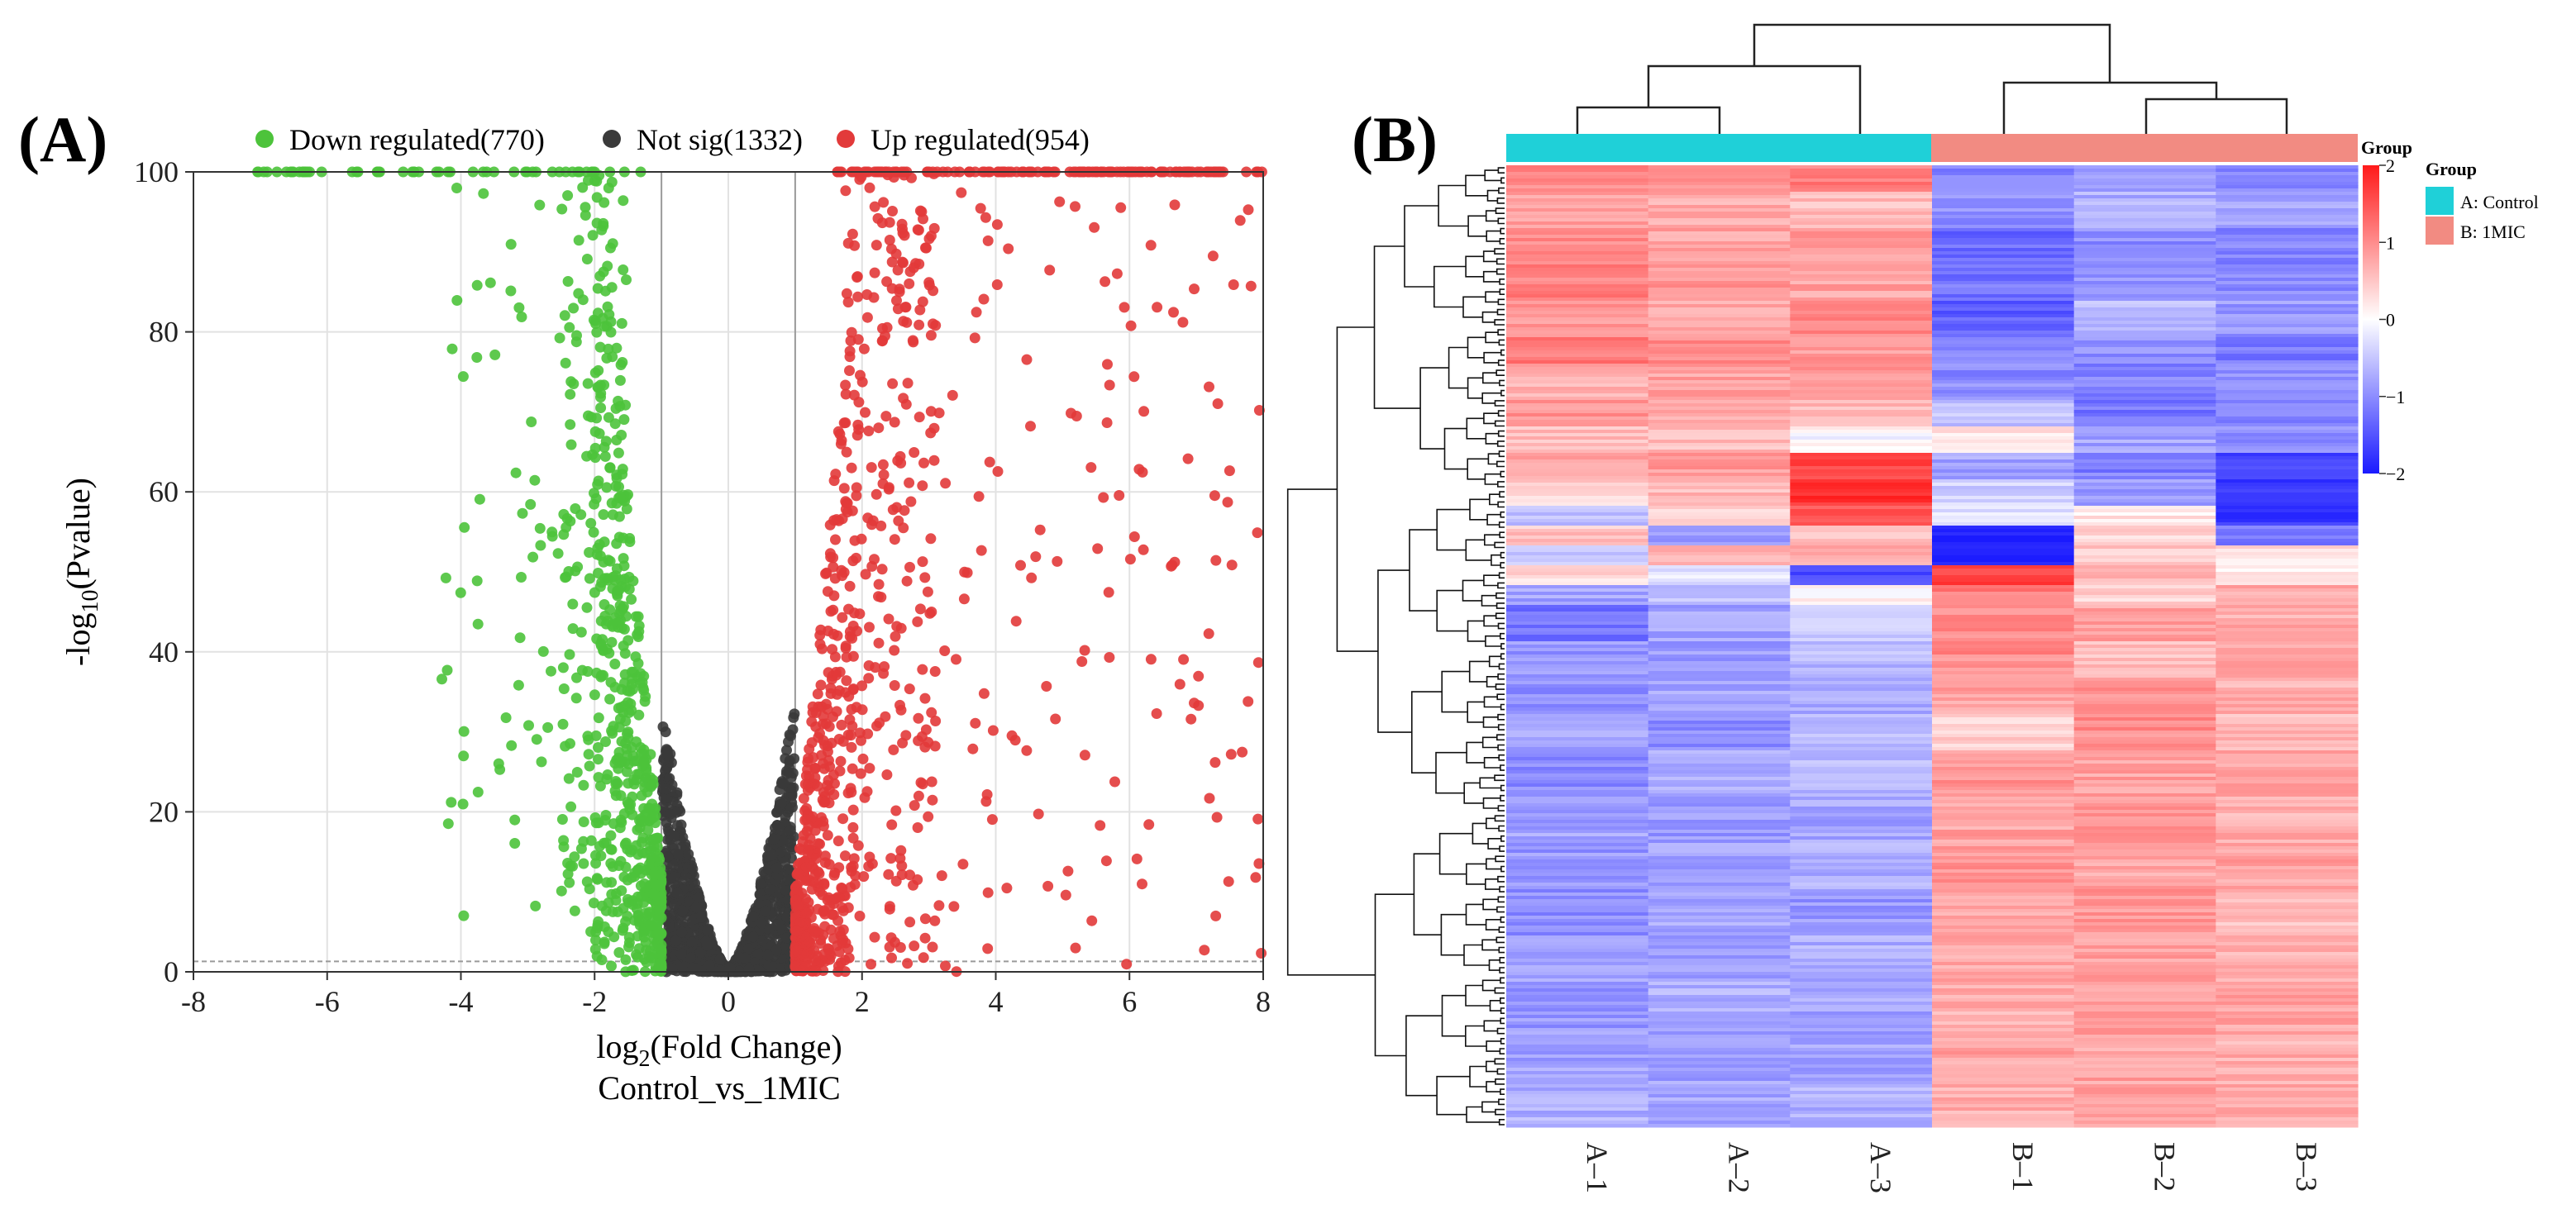 The width and height of the screenshot is (2576, 1209). What do you see at coordinates (81, 572) in the screenshot?
I see `volcano-y-axis-title: -log10(Pvalue)` at bounding box center [81, 572].